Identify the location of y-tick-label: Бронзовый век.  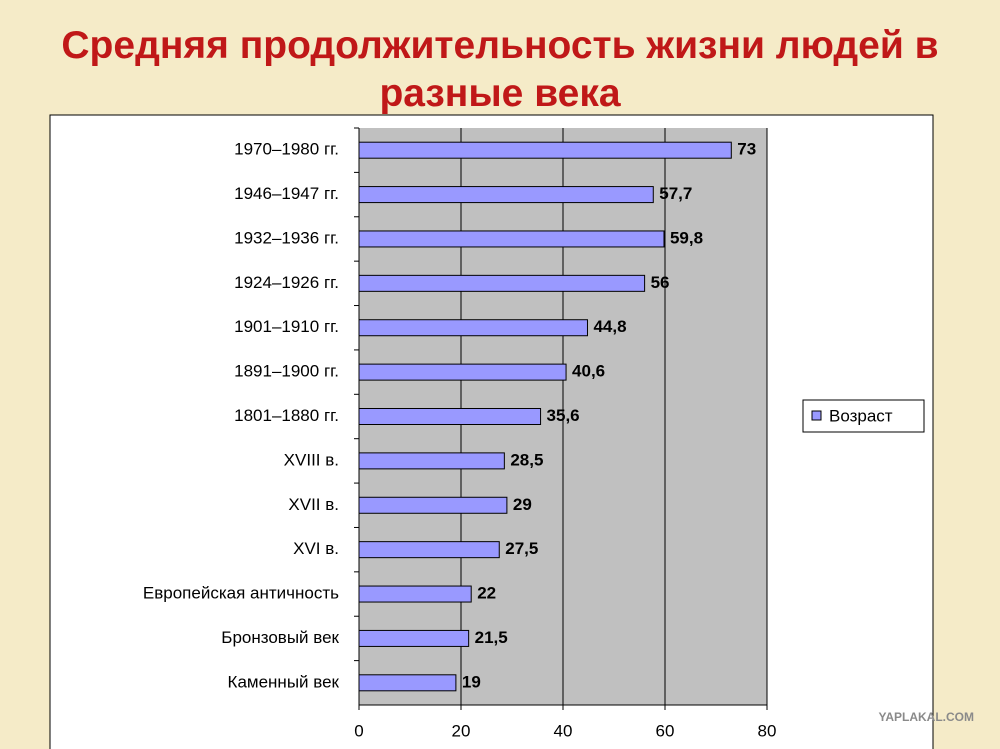
(280, 637).